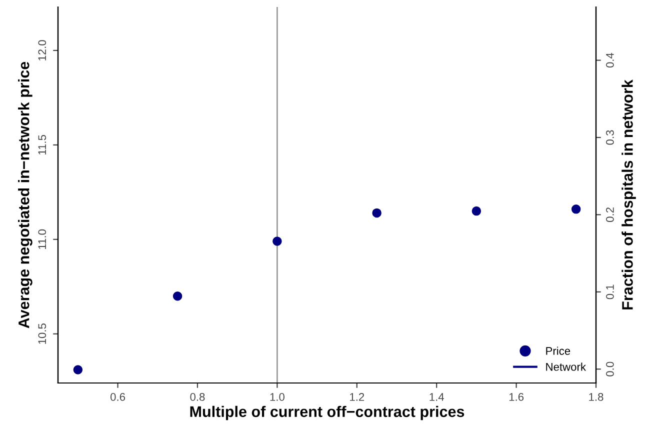 The width and height of the screenshot is (646, 431). I want to click on y-tick-label: 10.5, so click(42, 334).